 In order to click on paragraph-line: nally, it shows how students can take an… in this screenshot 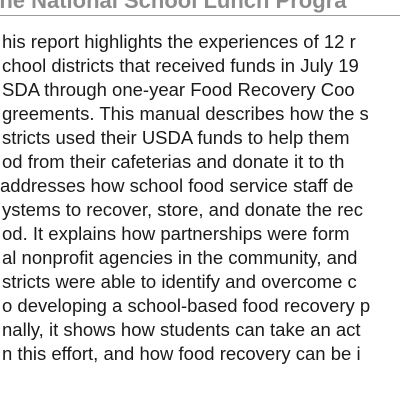, I will do `click(181, 329)`.